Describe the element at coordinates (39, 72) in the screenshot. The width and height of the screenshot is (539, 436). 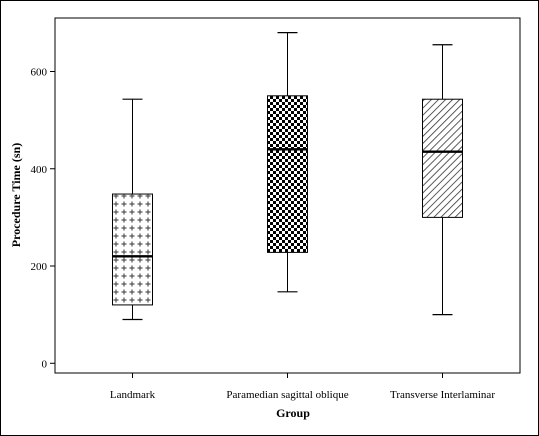
I see `y-tick-label: 600` at that location.